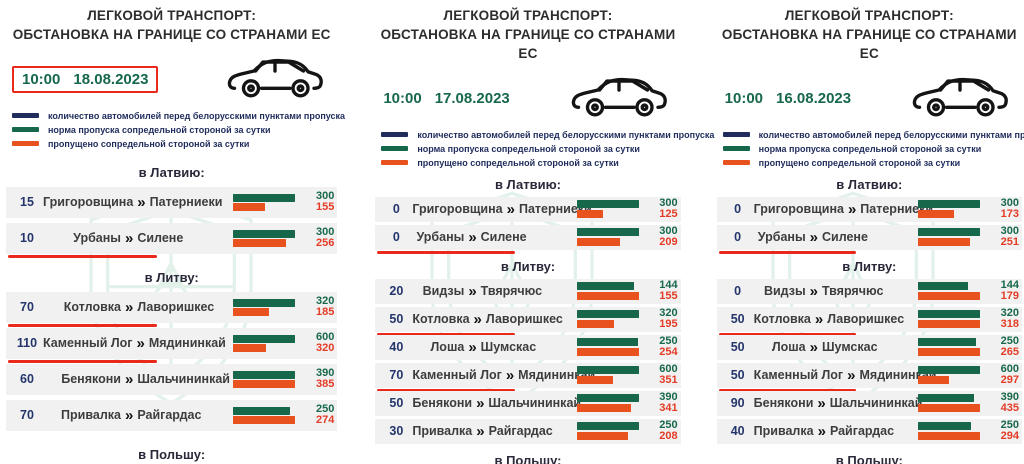 The image size is (1024, 464). I want to click on passed-value: 209, so click(668, 242).